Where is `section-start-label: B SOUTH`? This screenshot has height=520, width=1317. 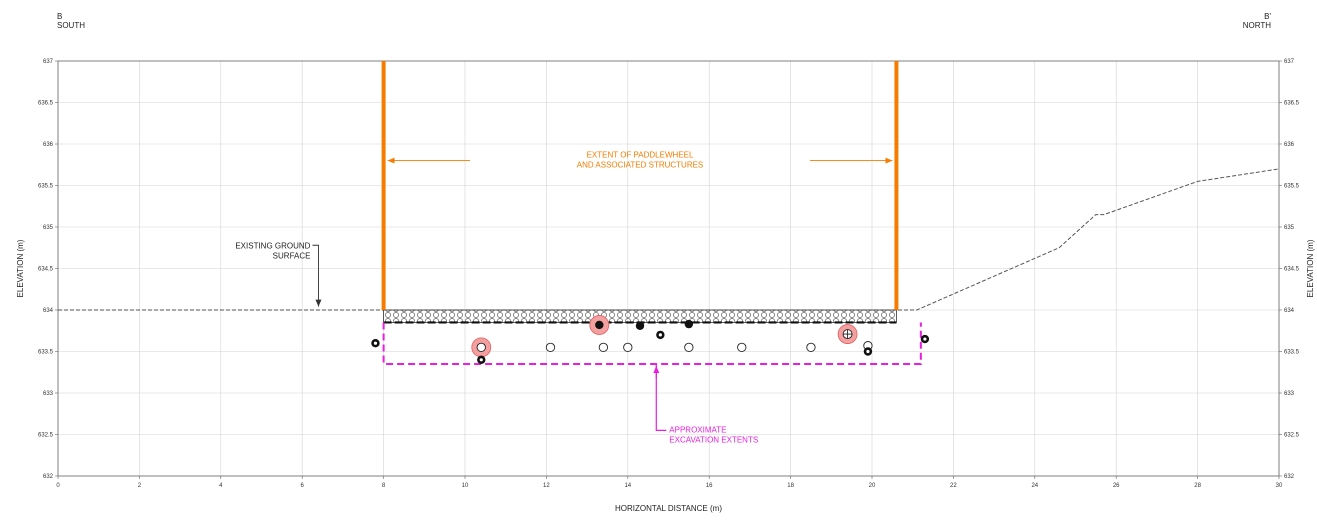 section-start-label: B SOUTH is located at coordinates (71, 21).